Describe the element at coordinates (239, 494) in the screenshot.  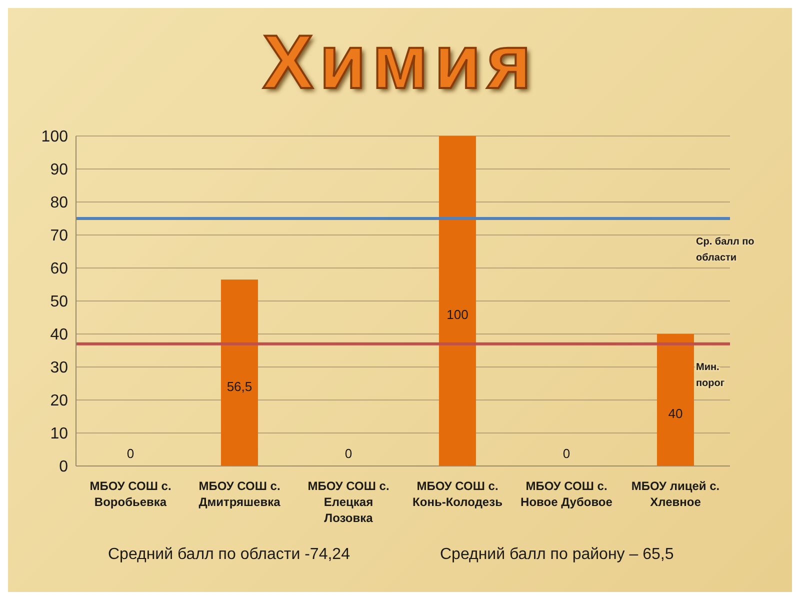
I see `x-tick-label: МБОУ СОШ с. Дмитряшевка` at that location.